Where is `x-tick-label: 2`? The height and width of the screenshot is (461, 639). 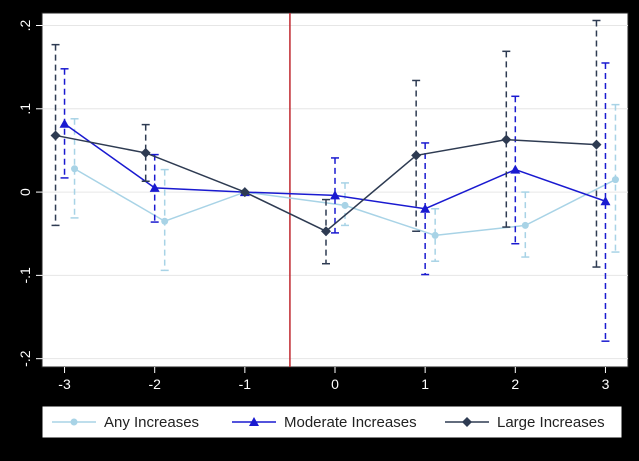 x-tick-label: 2 is located at coordinates (515, 384).